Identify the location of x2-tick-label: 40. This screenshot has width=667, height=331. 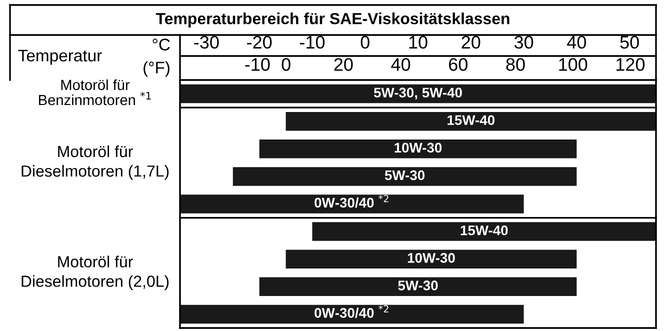
(400, 64).